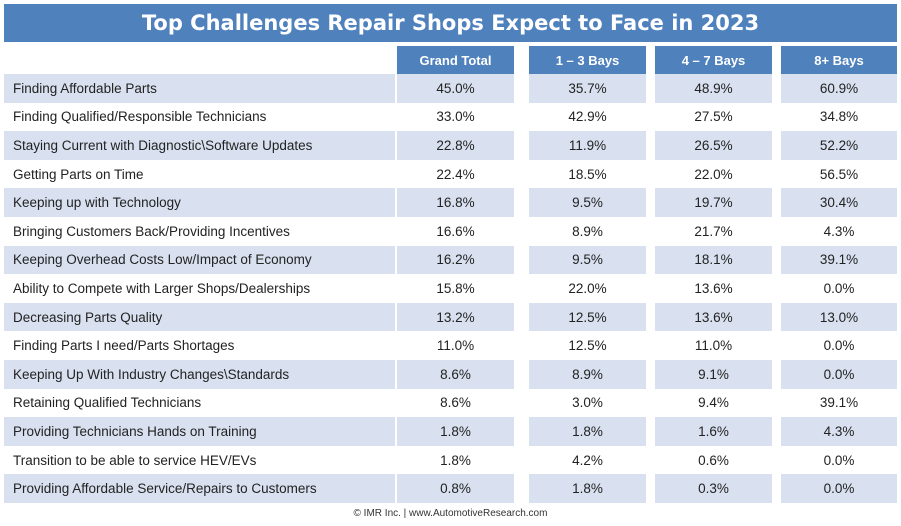 The image size is (901, 526). Describe the element at coordinates (587, 288) in the screenshot. I see `cell-1-3-bays: 22.0%` at that location.